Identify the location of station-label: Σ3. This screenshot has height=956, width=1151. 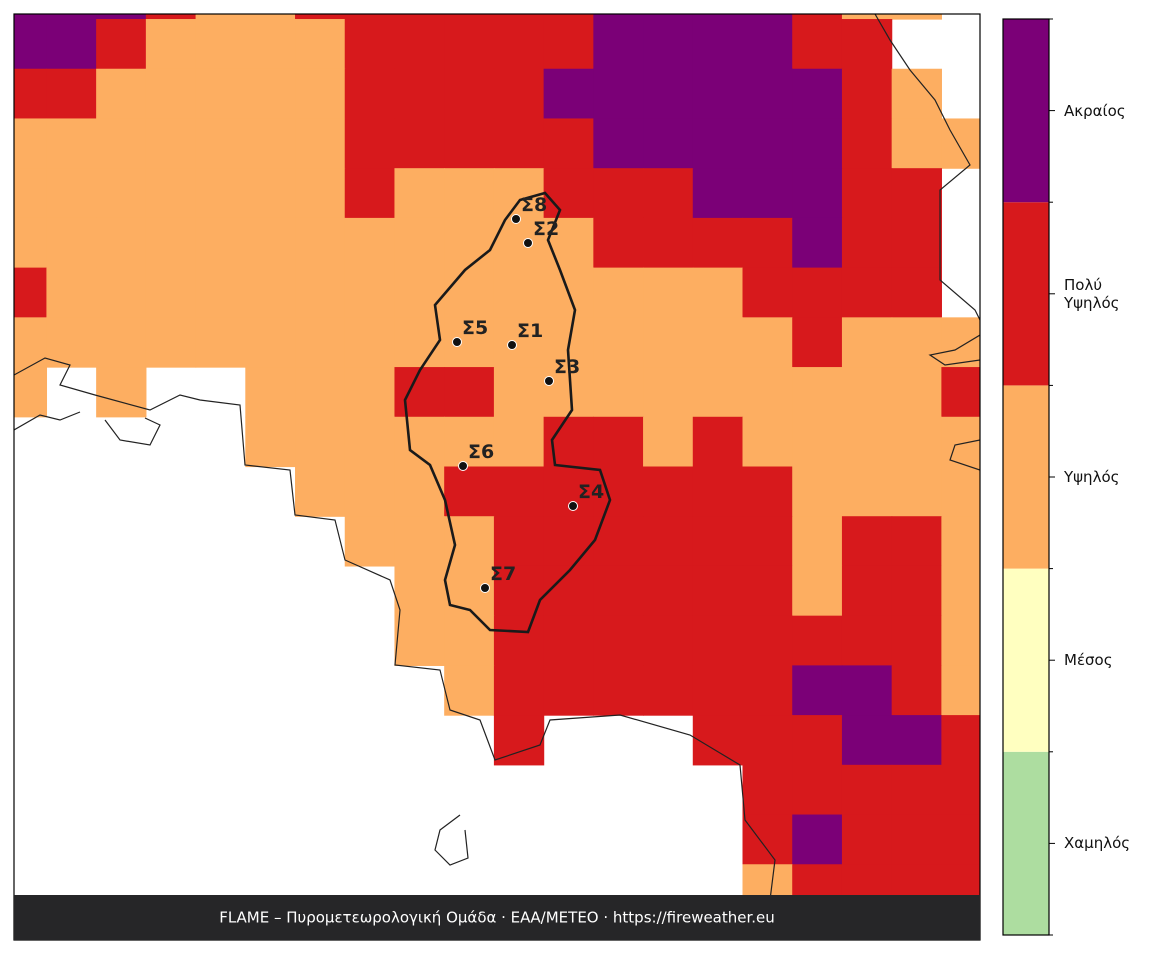
(567, 367).